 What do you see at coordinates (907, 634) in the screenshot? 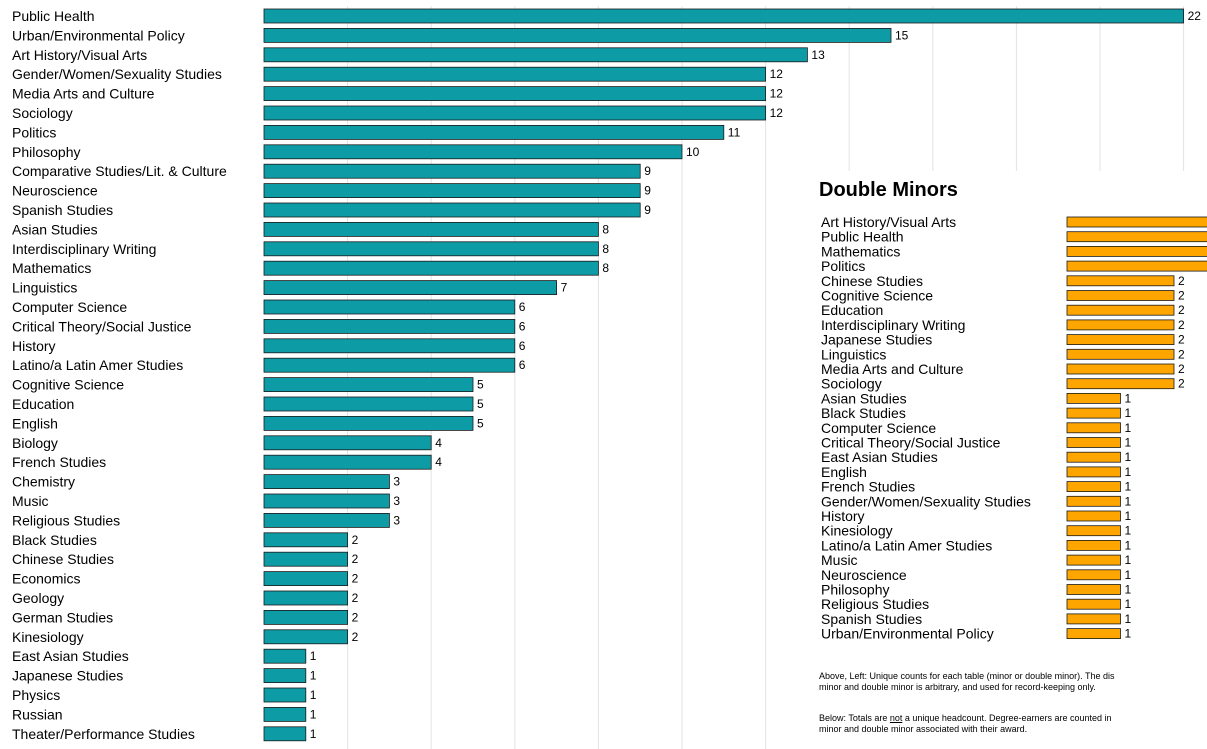
I see `dm-category-label: Urban/Environmental Policy` at bounding box center [907, 634].